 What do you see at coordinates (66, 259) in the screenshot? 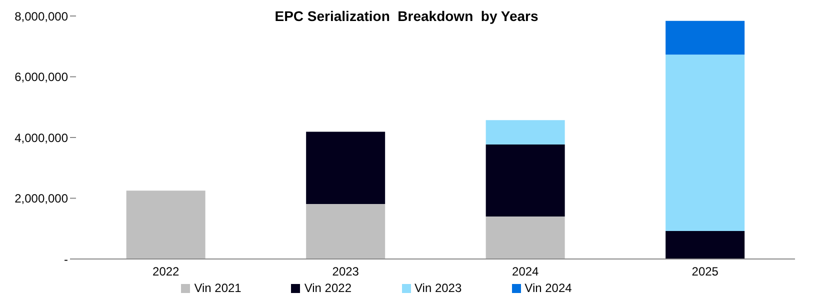
I see `y-tick-label: -` at bounding box center [66, 259].